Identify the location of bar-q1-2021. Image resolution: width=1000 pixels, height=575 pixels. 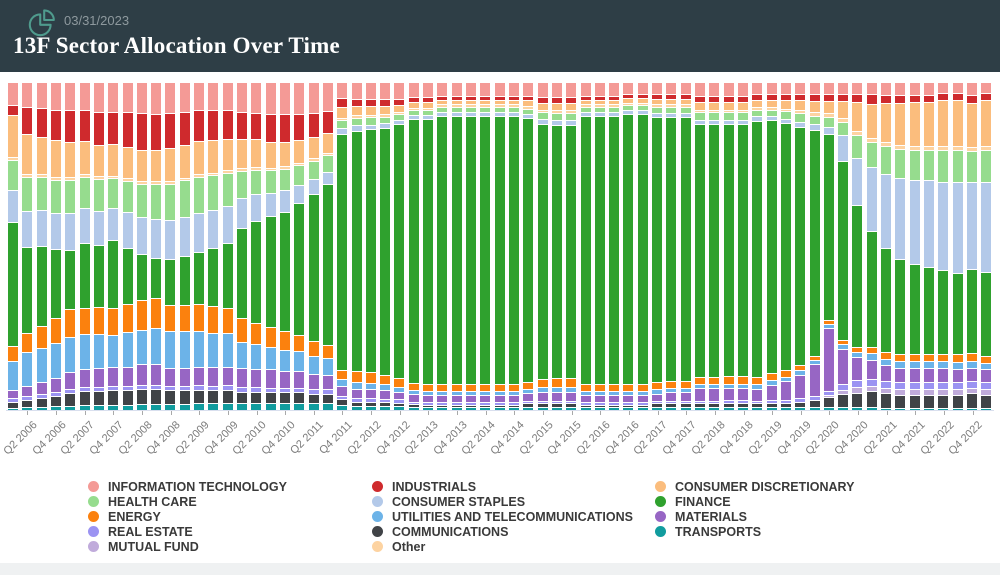
(871, 246).